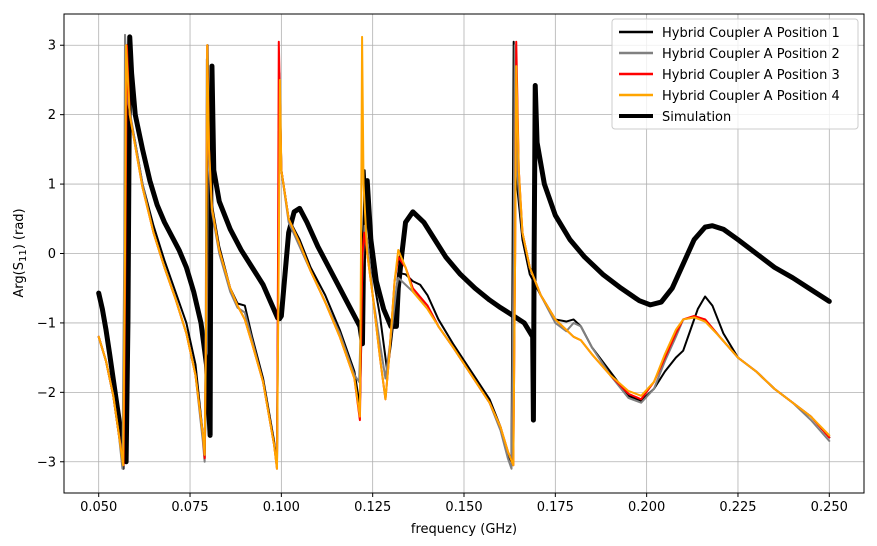 This screenshot has width=877, height=546. What do you see at coordinates (555, 507) in the screenshot?
I see `x-tick-label: 0.175` at bounding box center [555, 507].